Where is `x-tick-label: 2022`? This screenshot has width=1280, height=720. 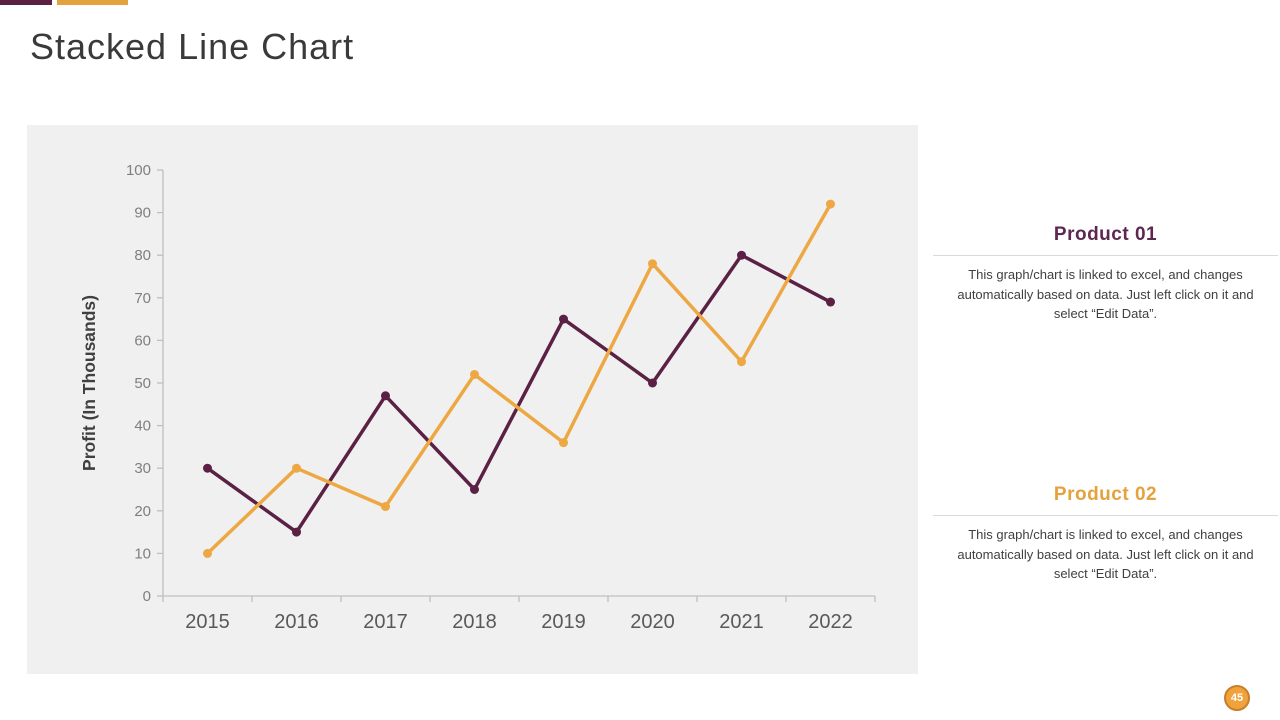
x-tick-label: 2022 is located at coordinates (830, 622).